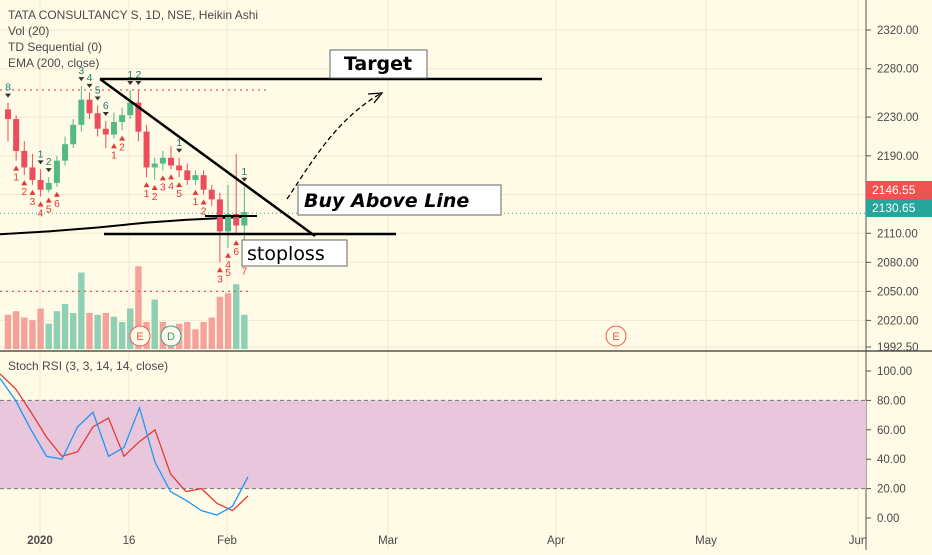  Describe the element at coordinates (616, 336) in the screenshot. I see `earnings-marker-2: E` at that location.